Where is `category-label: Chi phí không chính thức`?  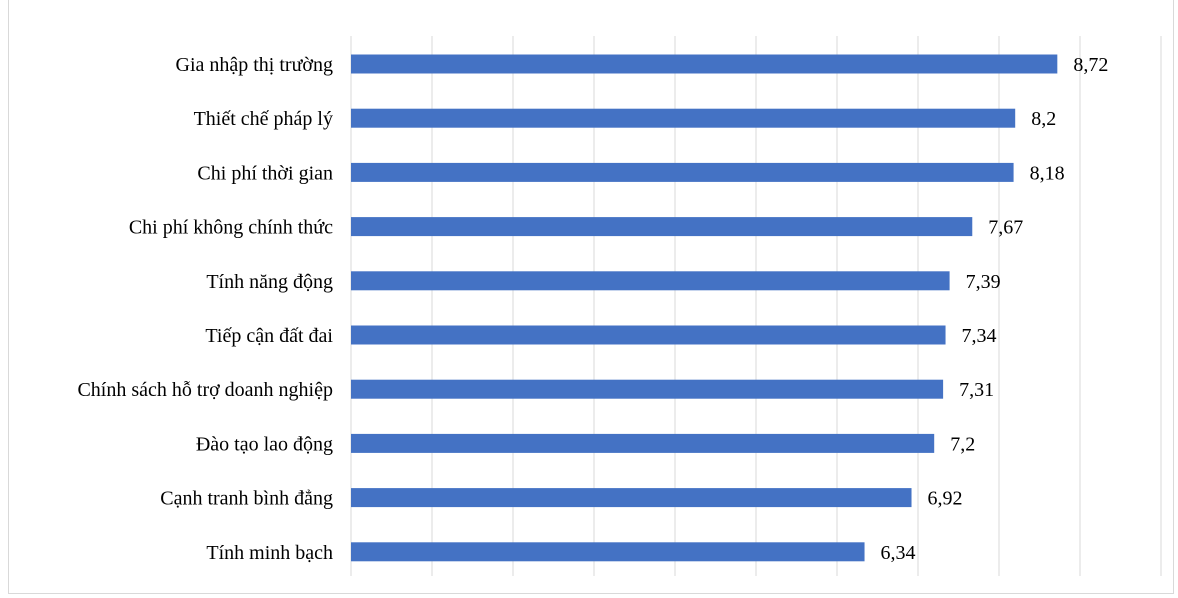
category-label: Chi phí không chính thức is located at coordinates (231, 228).